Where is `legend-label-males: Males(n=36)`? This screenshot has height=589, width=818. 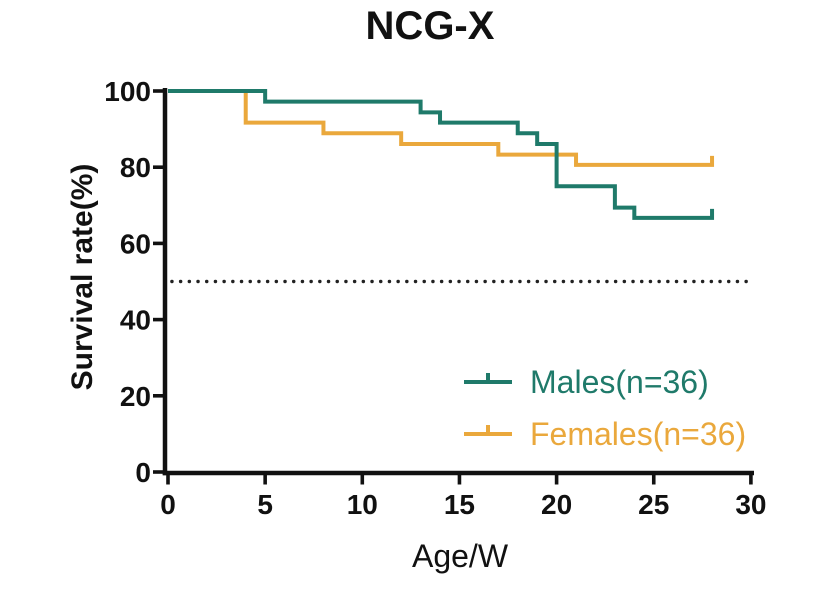
legend-label-males: Males(n=36) is located at coordinates (619, 382).